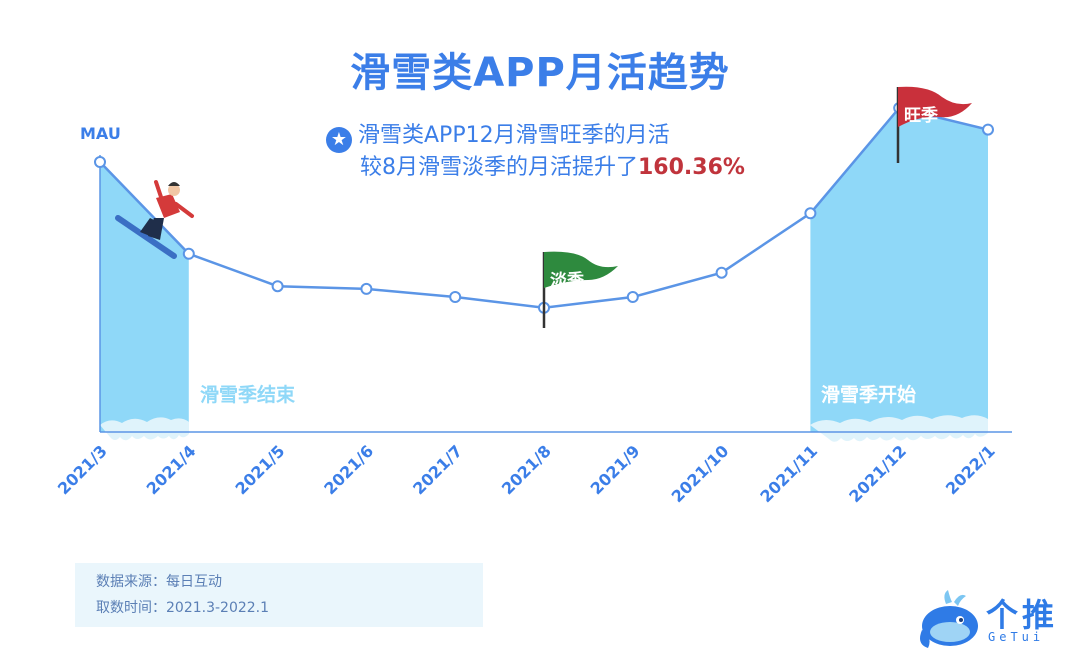 The height and width of the screenshot is (672, 1080). What do you see at coordinates (691, 167) in the screenshot?
I see `callout-highlight: 160.36%` at bounding box center [691, 167].